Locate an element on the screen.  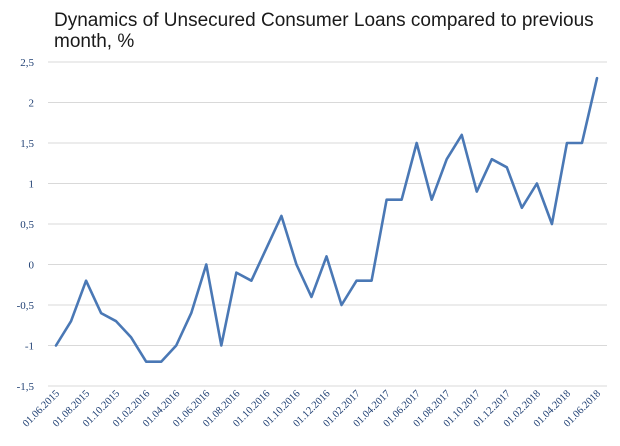
y-axis-tick-labels: -1,5 -1 -0,5 0 0,5 1 1,5 2 2,5 is located at coordinates (26, 225).